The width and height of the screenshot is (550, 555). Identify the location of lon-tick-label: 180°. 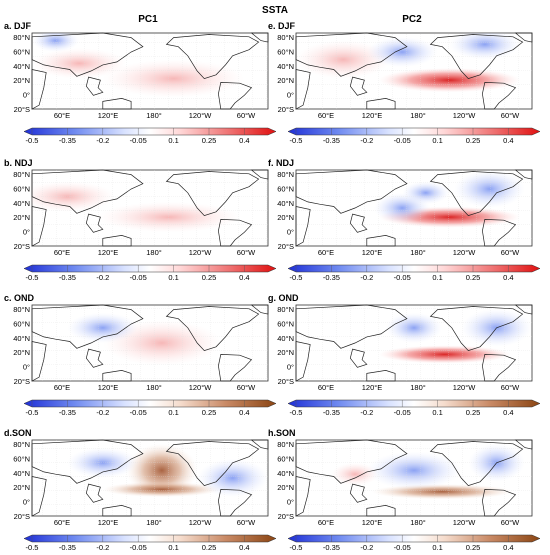
(418, 115).